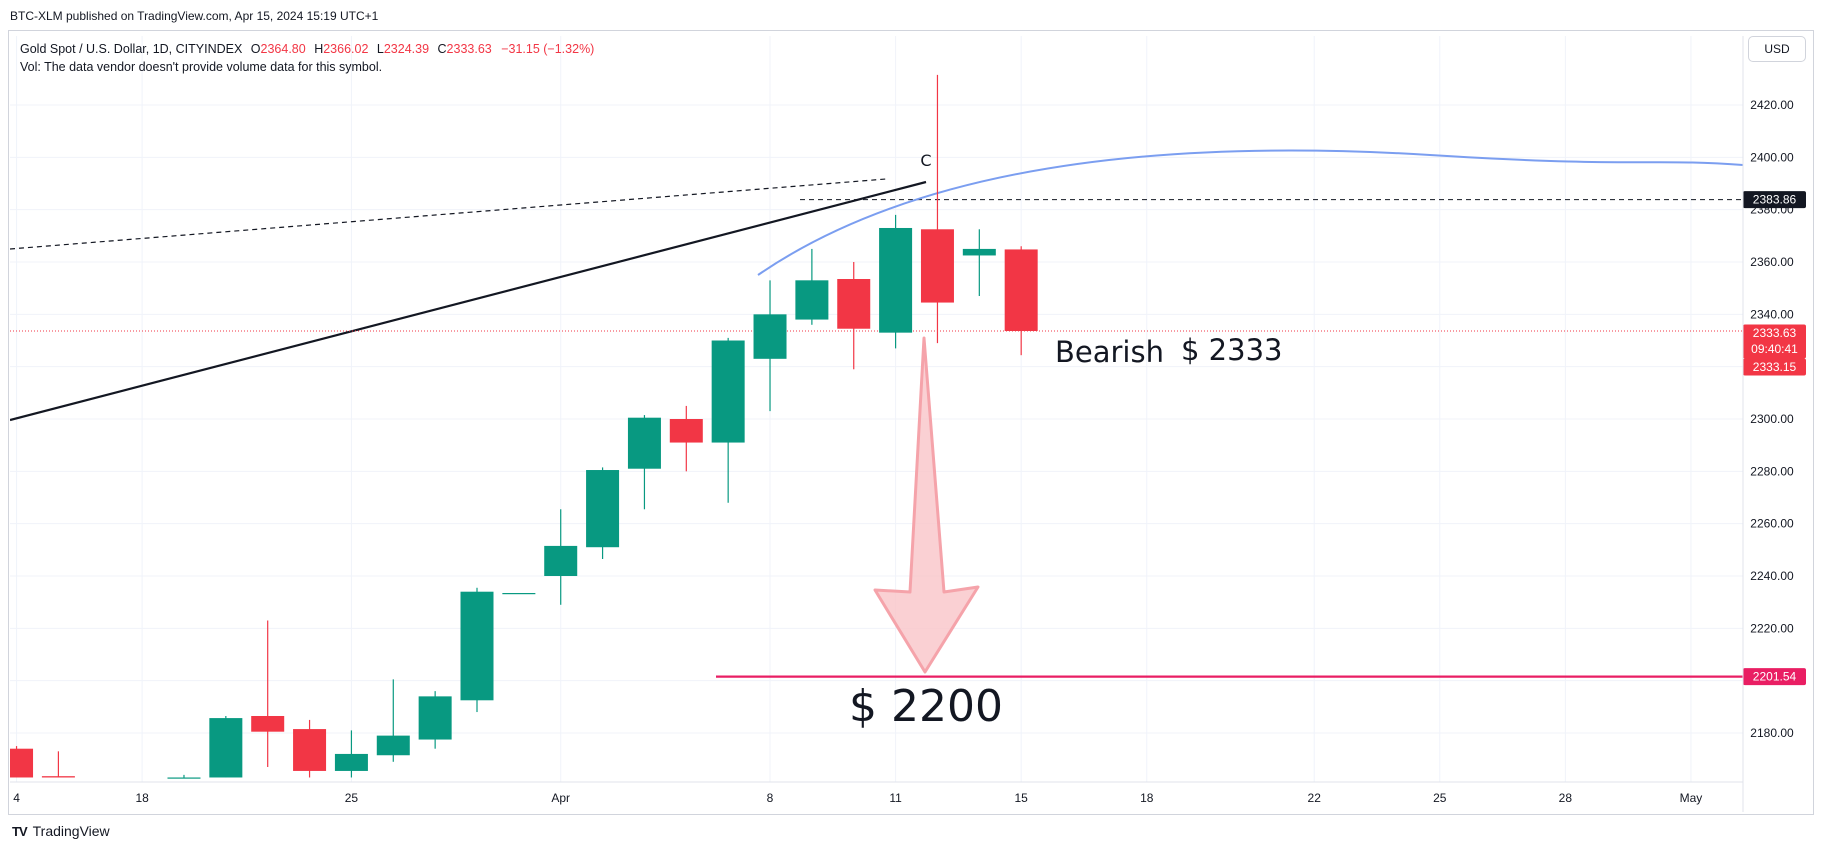 The width and height of the screenshot is (1824, 852). Describe the element at coordinates (16, 798) in the screenshot. I see `x-tick-label: 4` at that location.